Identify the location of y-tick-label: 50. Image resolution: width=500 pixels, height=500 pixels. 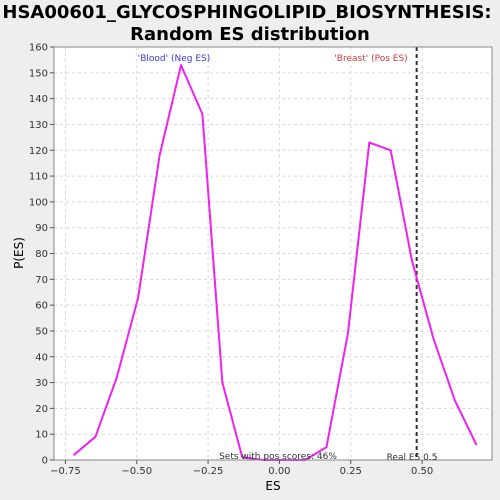
(41, 331).